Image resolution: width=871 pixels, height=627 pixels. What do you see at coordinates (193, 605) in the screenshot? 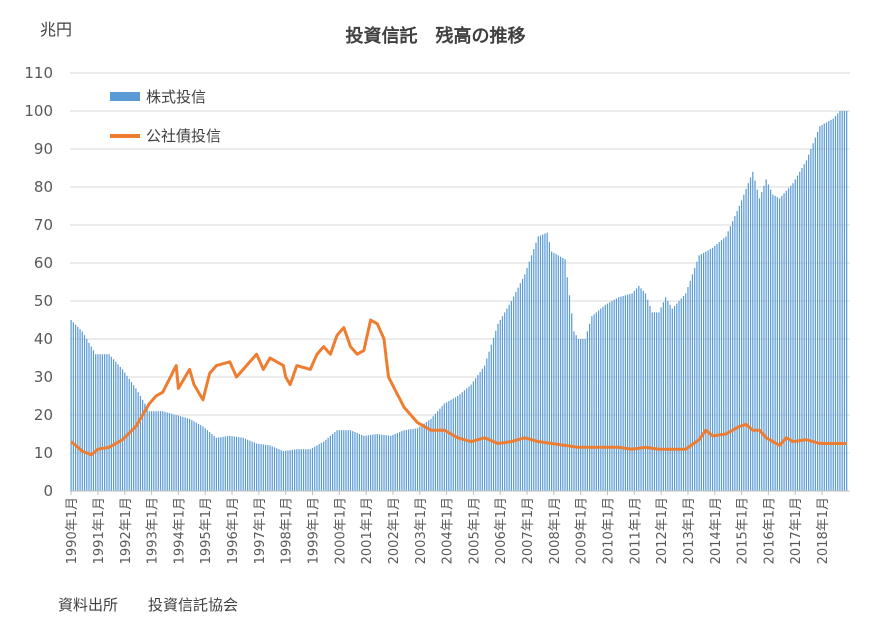
I see `source-name: 投資信託協会` at bounding box center [193, 605].